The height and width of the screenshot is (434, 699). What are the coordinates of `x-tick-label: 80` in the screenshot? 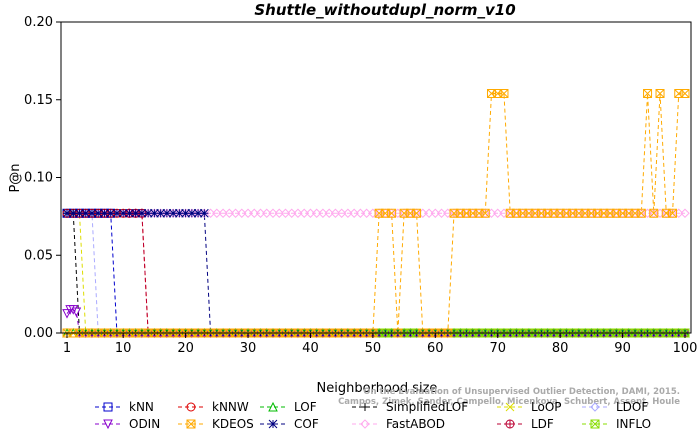 It's located at (560, 348).